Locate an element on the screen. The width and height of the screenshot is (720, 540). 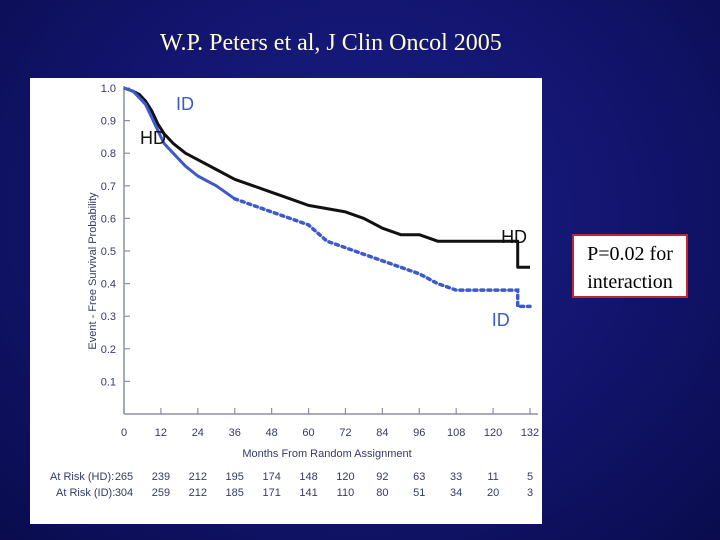
at-risk-hd-value: 174 is located at coordinates (271, 477).